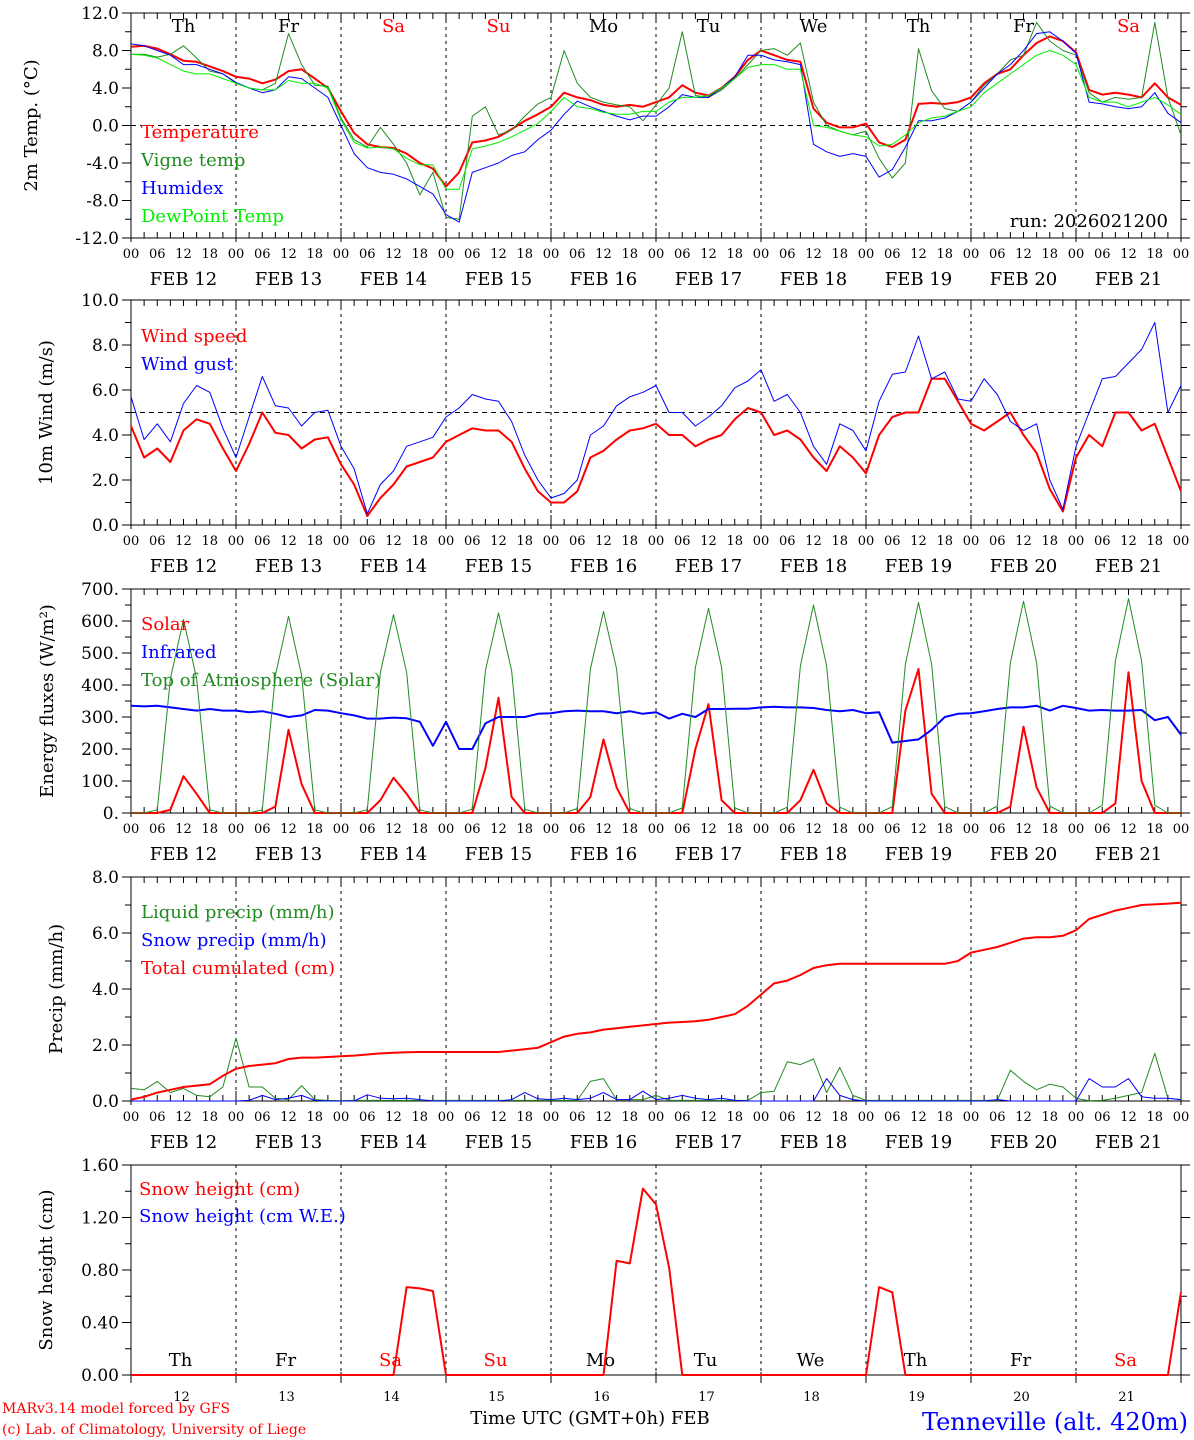 The height and width of the screenshot is (1440, 1194). What do you see at coordinates (656, 120) in the screenshot?
I see `series-line-vigne-temp` at bounding box center [656, 120].